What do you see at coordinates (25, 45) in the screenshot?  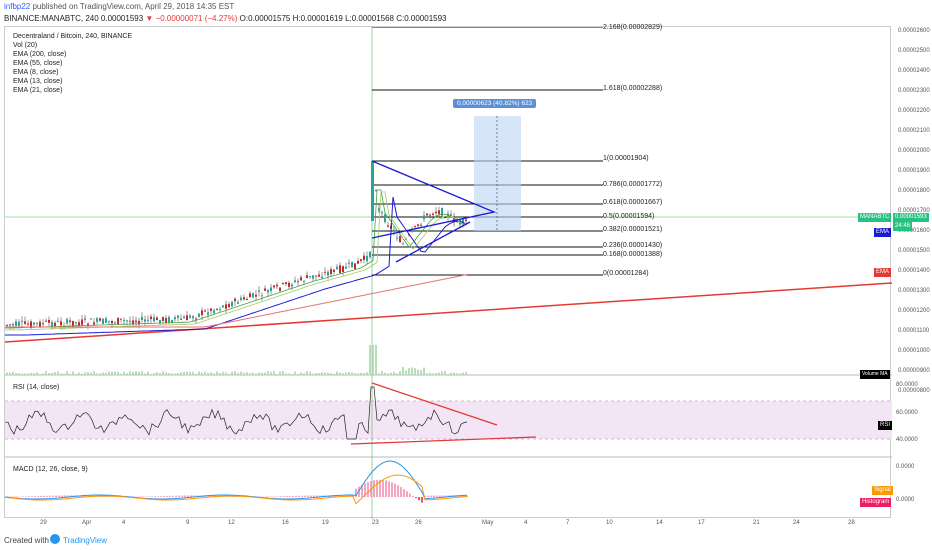 I see `legend-item: Vol (20)` at bounding box center [25, 45].